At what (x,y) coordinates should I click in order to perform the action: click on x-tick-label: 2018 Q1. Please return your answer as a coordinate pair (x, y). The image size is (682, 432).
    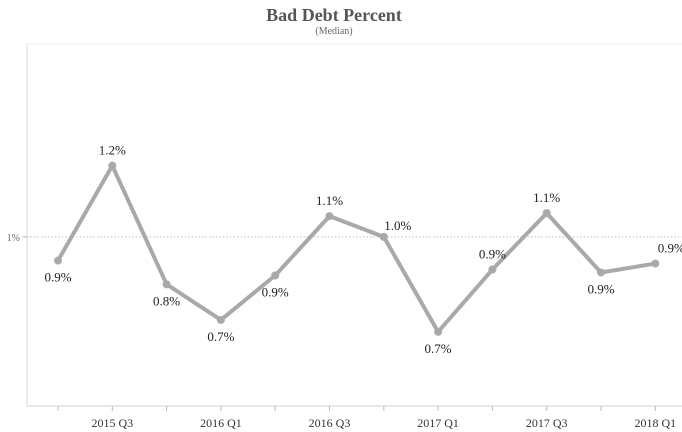
    Looking at the image, I should click on (655, 423).